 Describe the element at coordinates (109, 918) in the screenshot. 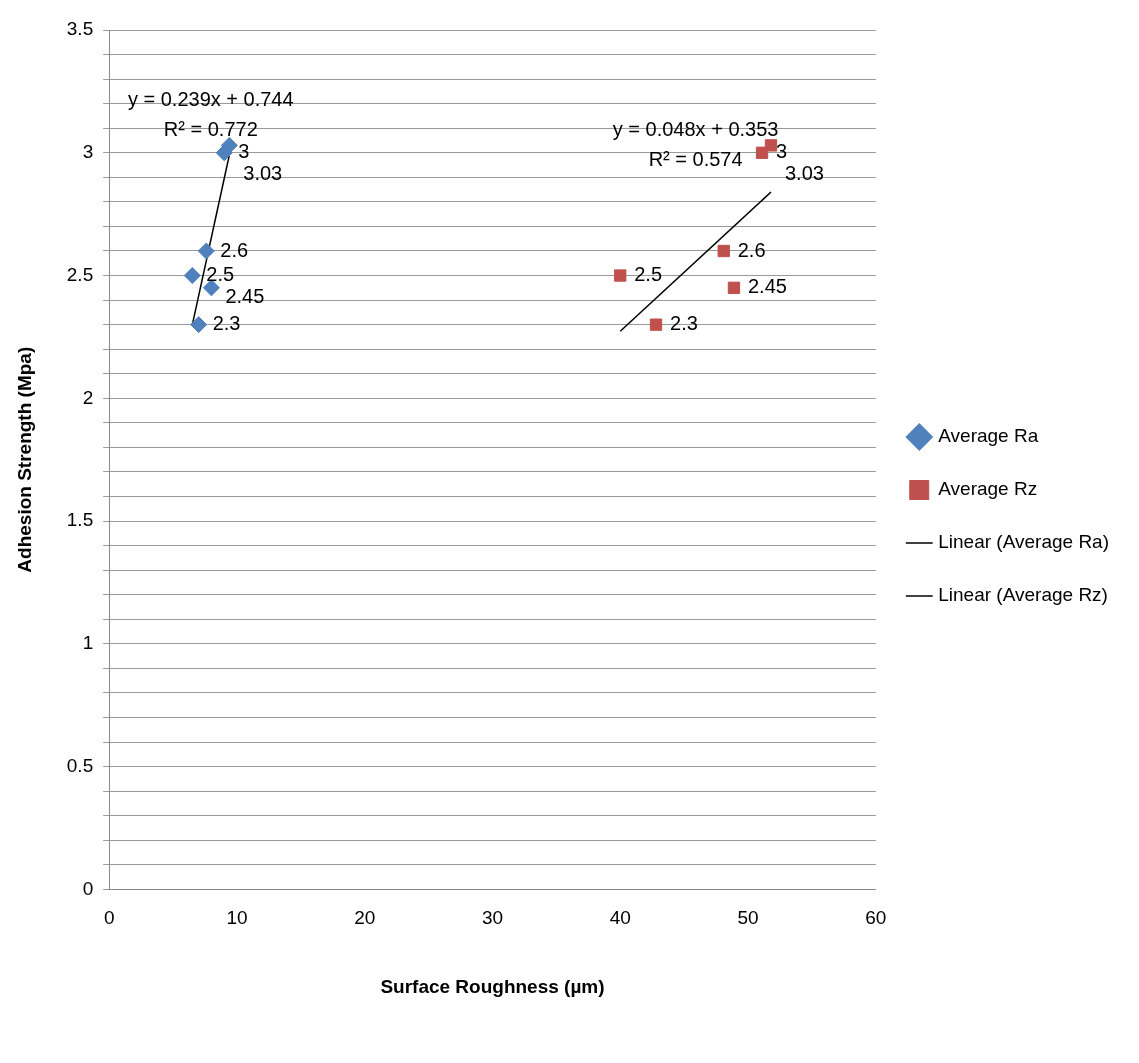

I see `x-tick-label: 0` at that location.